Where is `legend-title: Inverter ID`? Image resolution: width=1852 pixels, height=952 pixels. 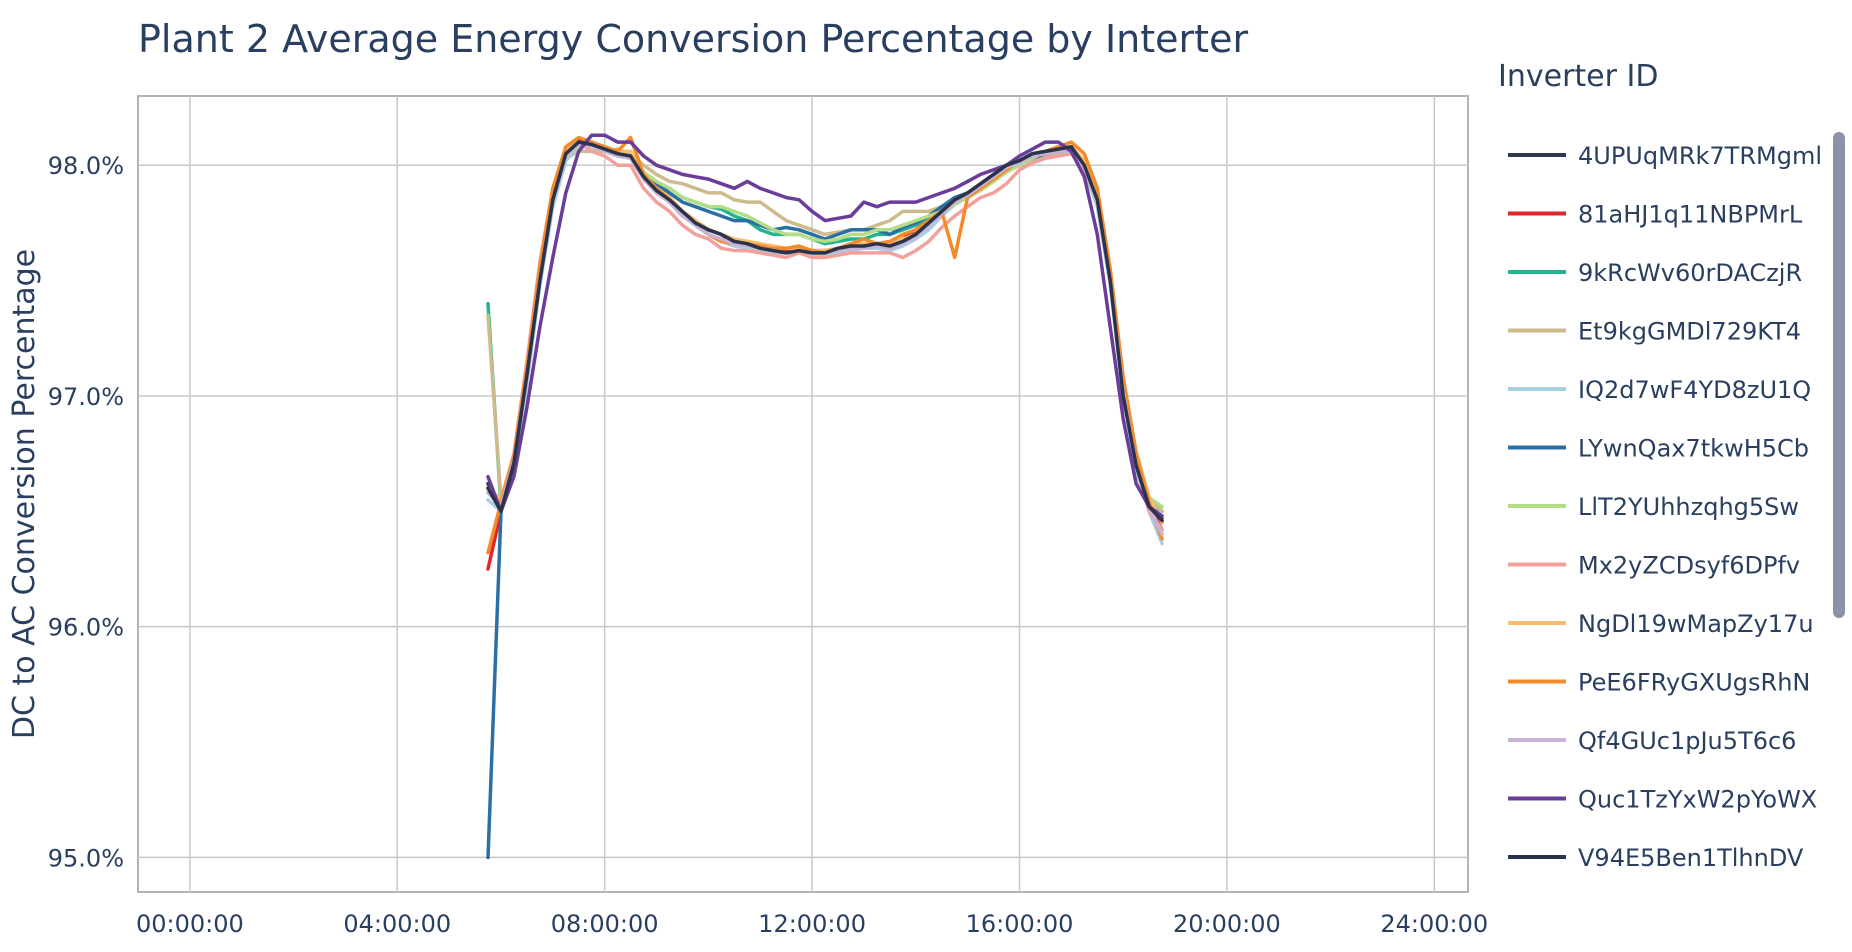
legend-title: Inverter ID is located at coordinates (1578, 76).